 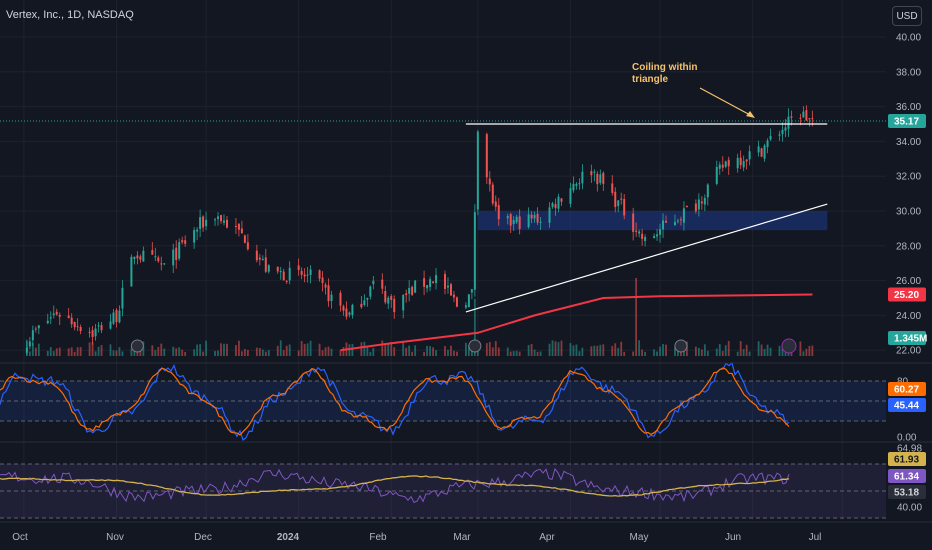 What do you see at coordinates (908, 107) in the screenshot?
I see `price-tick-label: 36.00` at bounding box center [908, 107].